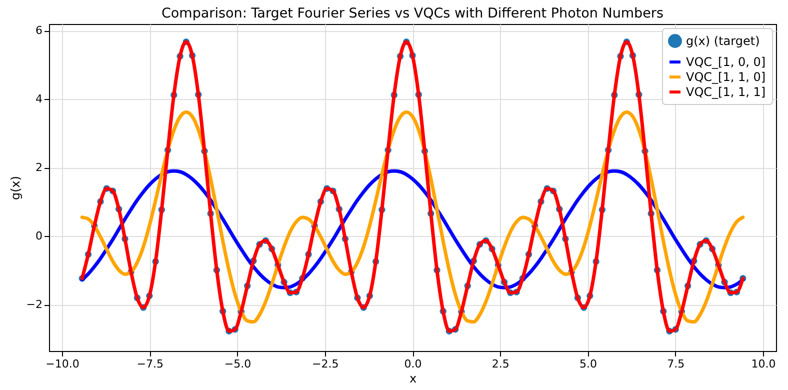 This screenshot has height=390, width=788. I want to click on legend-label: g(x) (target), so click(723, 41).